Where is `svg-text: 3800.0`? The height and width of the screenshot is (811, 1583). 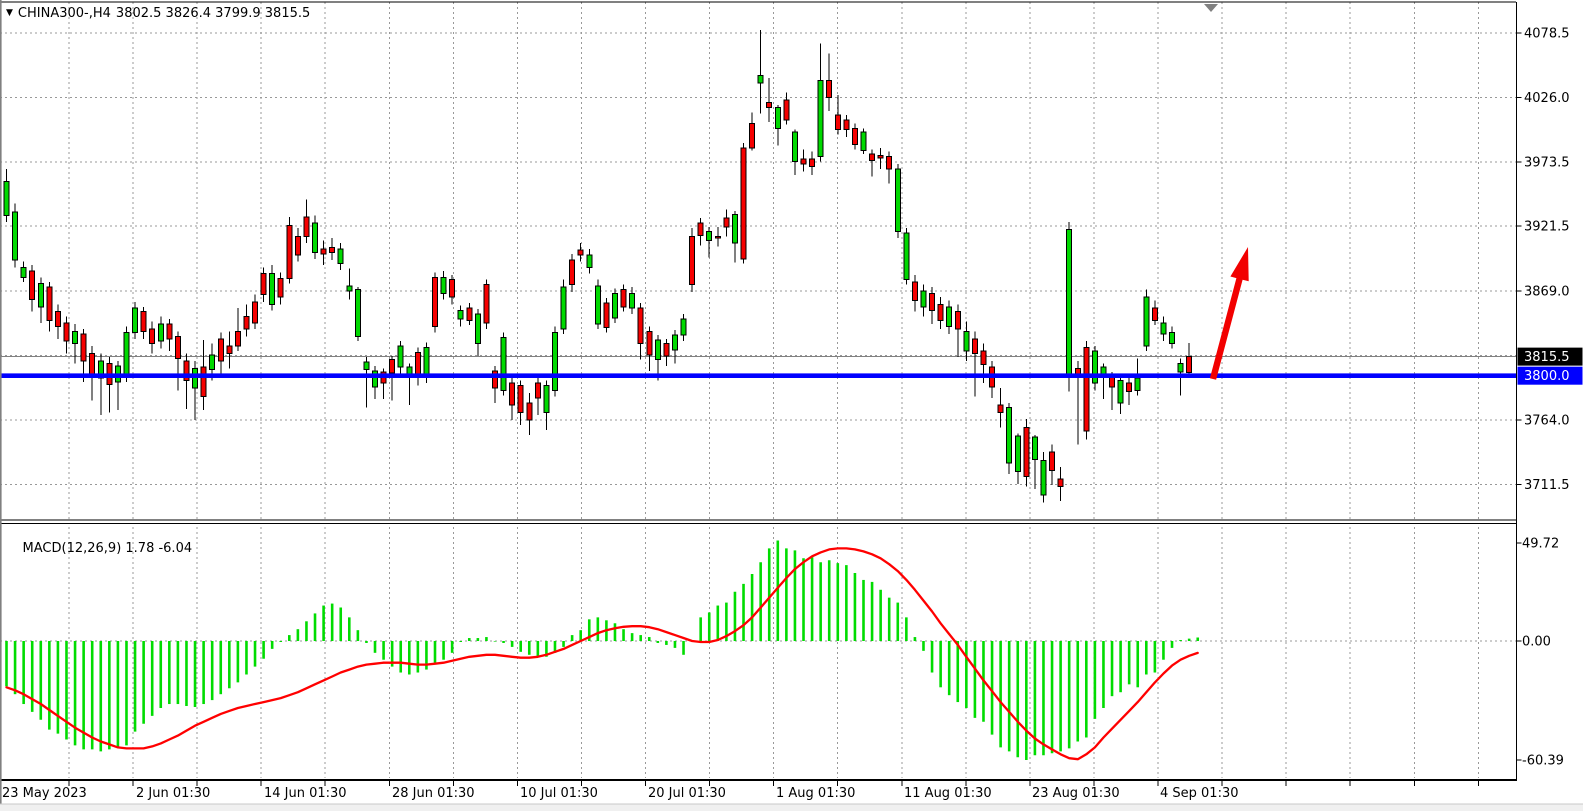 svg-text: 3800.0 is located at coordinates (1547, 376).